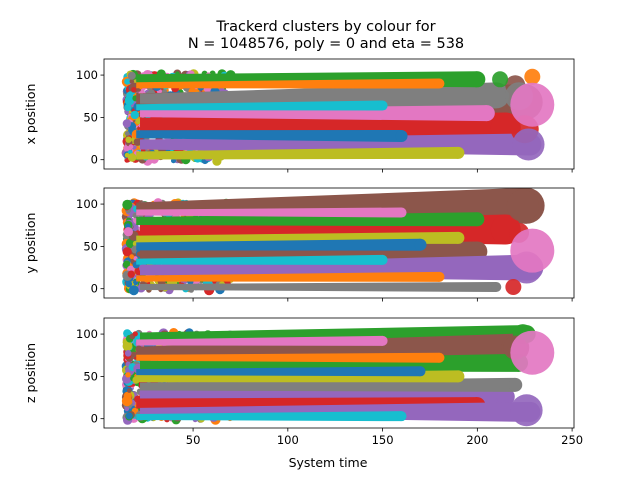 Image resolution: width=640 pixels, height=484 pixels. I want to click on x-tick-label: 50, so click(193, 440).